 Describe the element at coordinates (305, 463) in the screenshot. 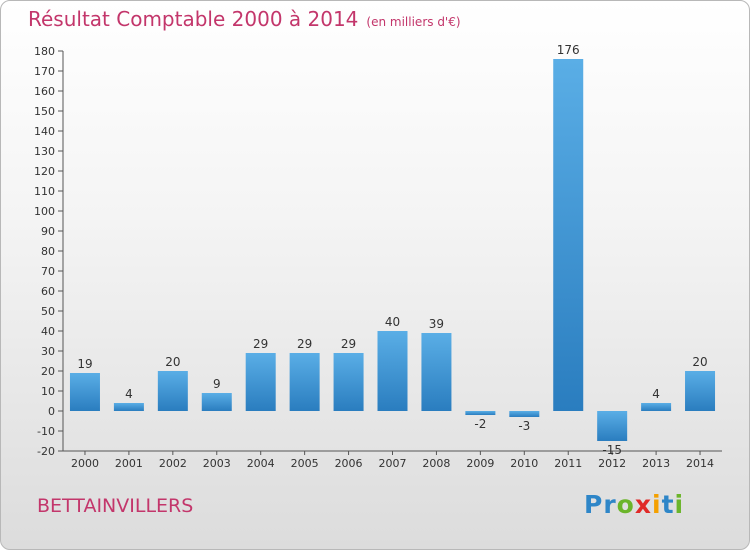

I see `x-tick-label: 2005` at that location.